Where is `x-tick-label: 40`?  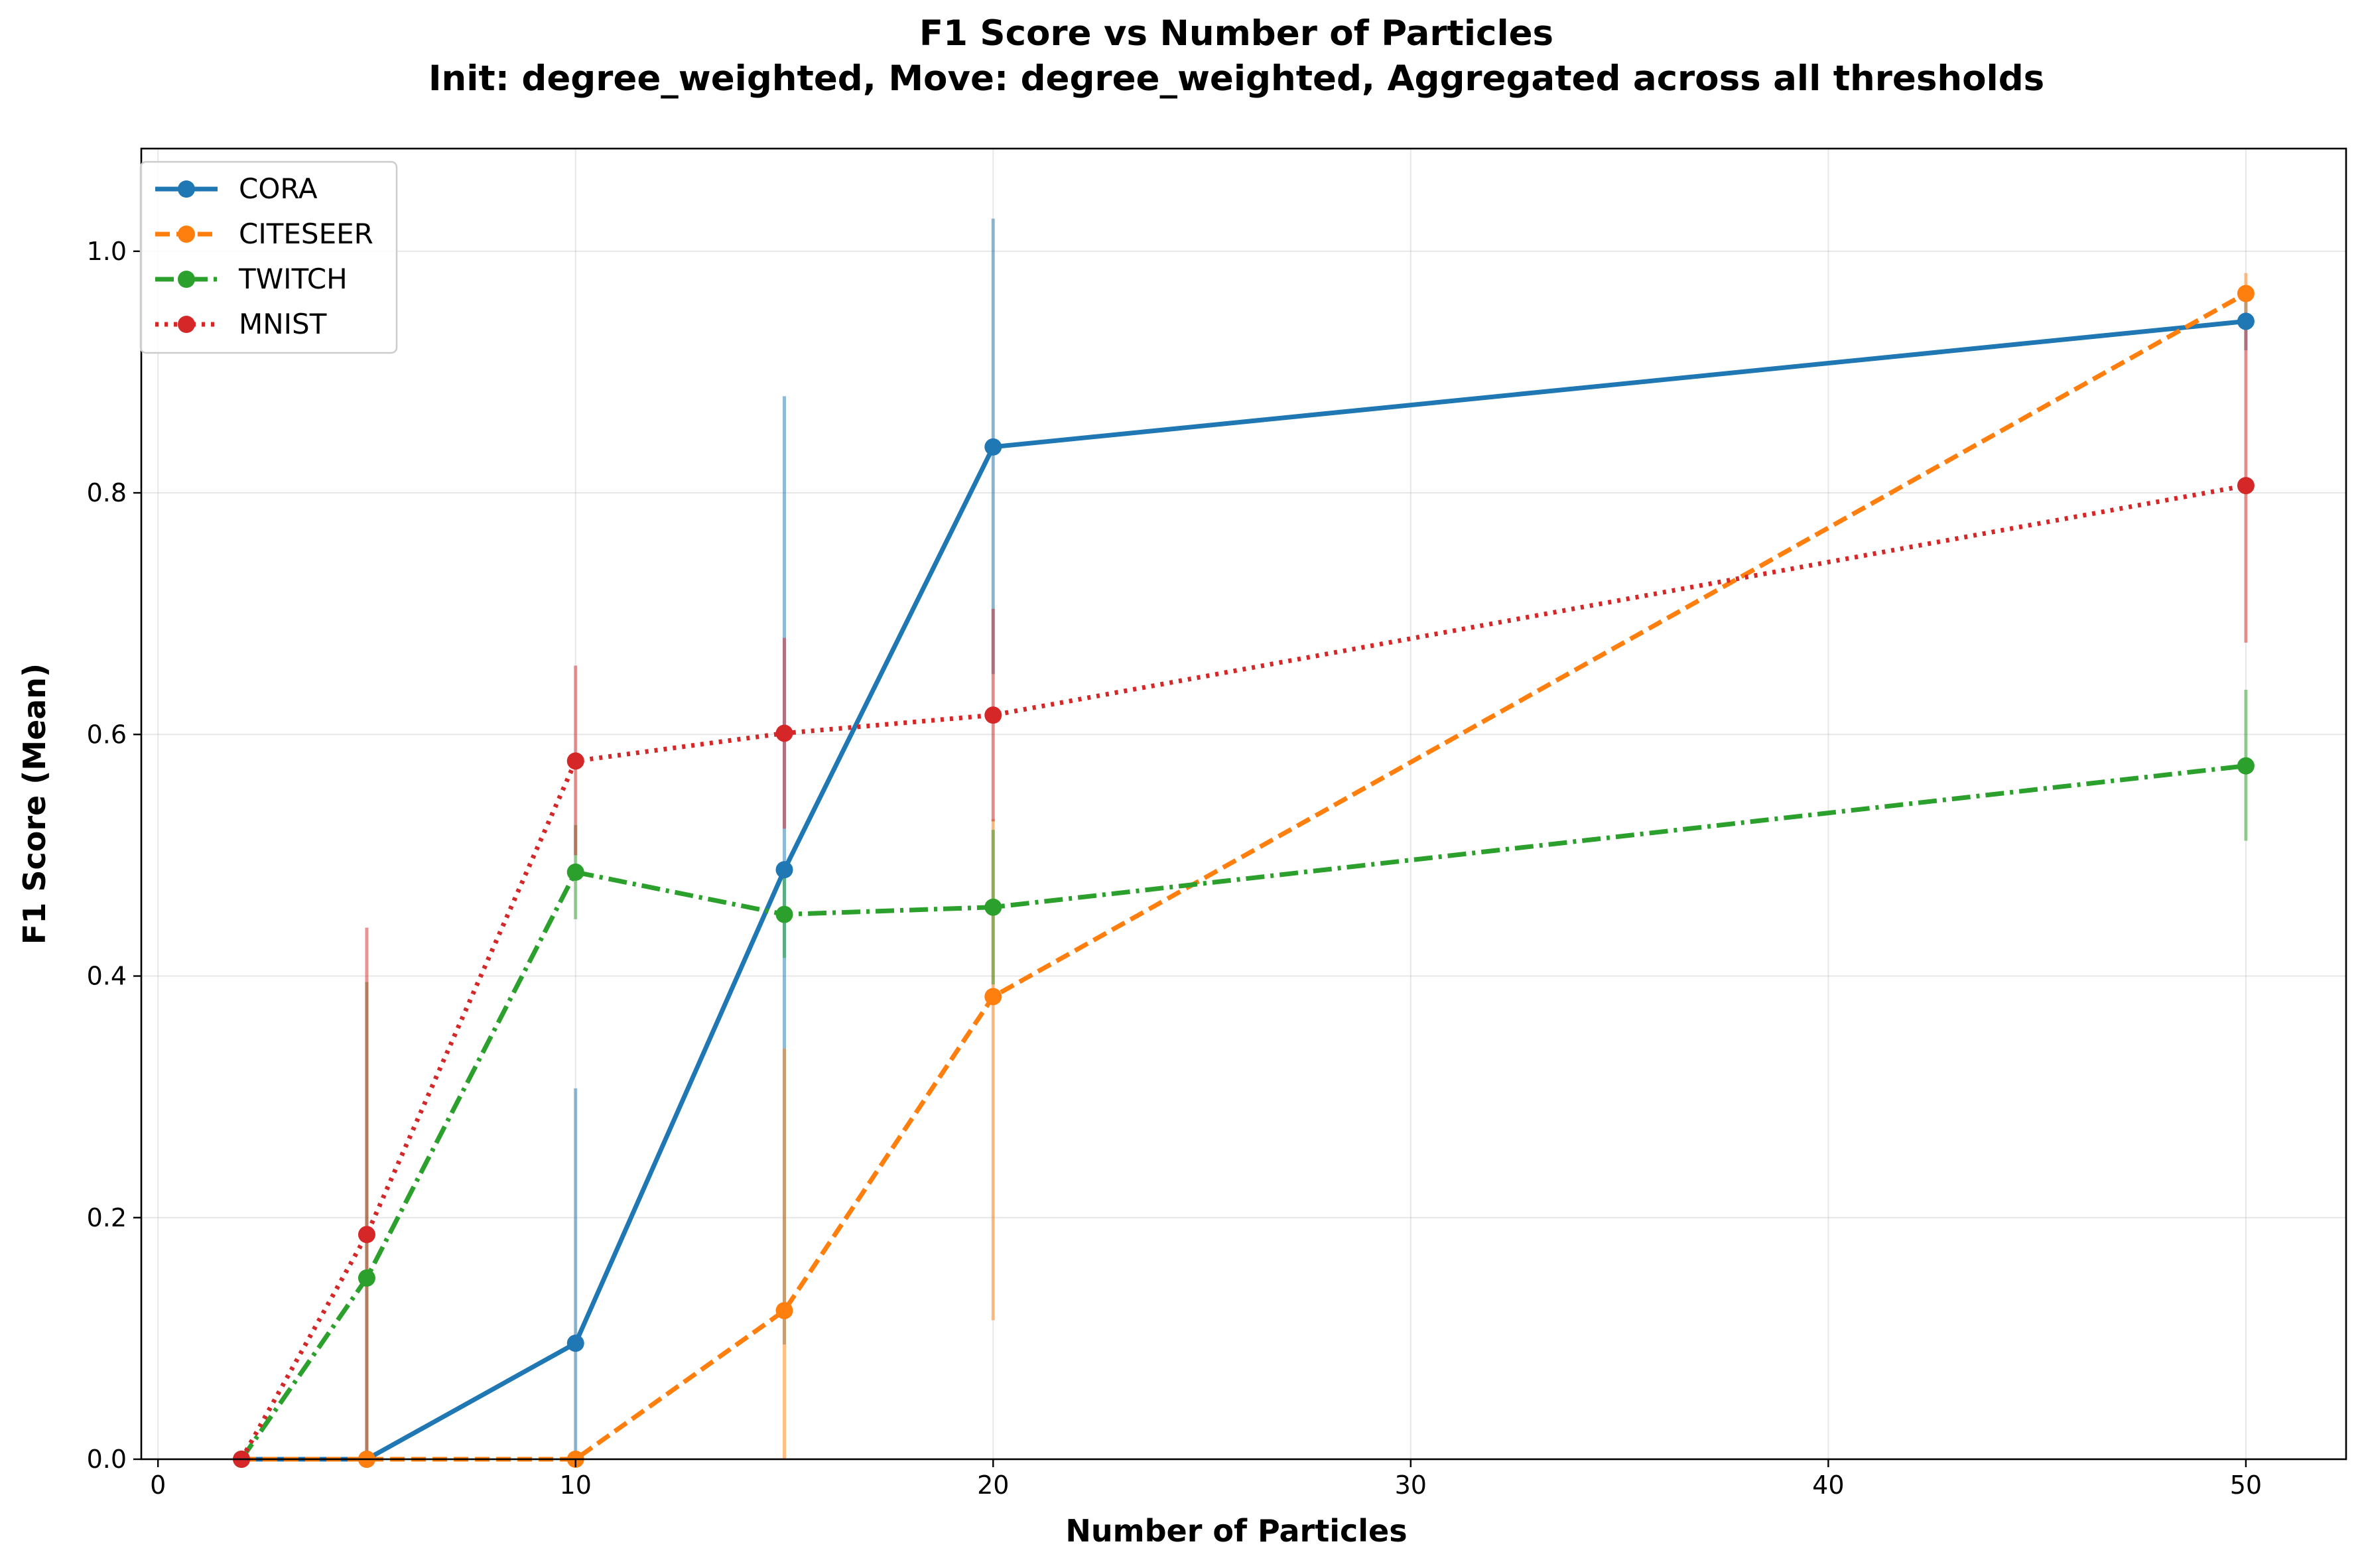 x-tick-label: 40 is located at coordinates (1828, 1485).